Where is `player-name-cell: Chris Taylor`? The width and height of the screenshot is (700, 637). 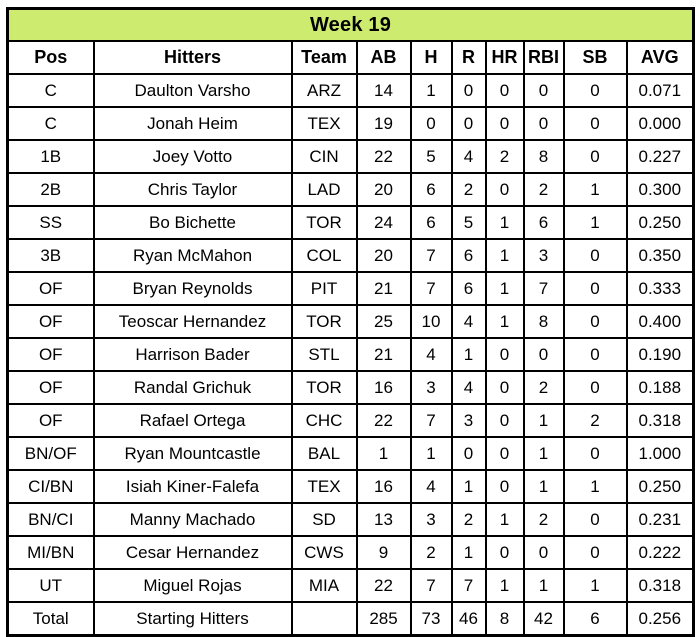
player-name-cell: Chris Taylor is located at coordinates (192, 189).